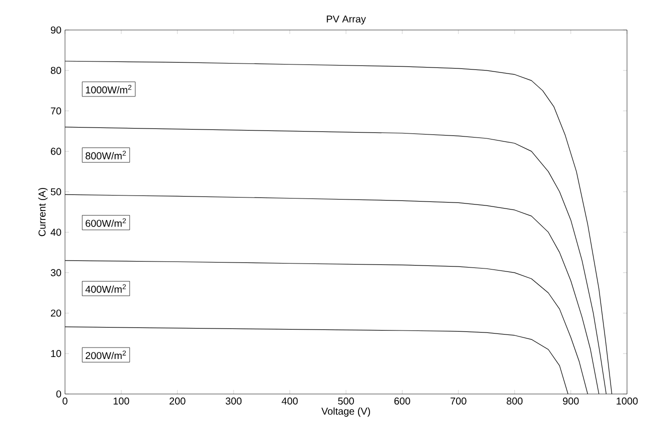 Image resolution: width=654 pixels, height=434 pixels. What do you see at coordinates (234, 401) in the screenshot?
I see `x-tick-label: 300` at bounding box center [234, 401].